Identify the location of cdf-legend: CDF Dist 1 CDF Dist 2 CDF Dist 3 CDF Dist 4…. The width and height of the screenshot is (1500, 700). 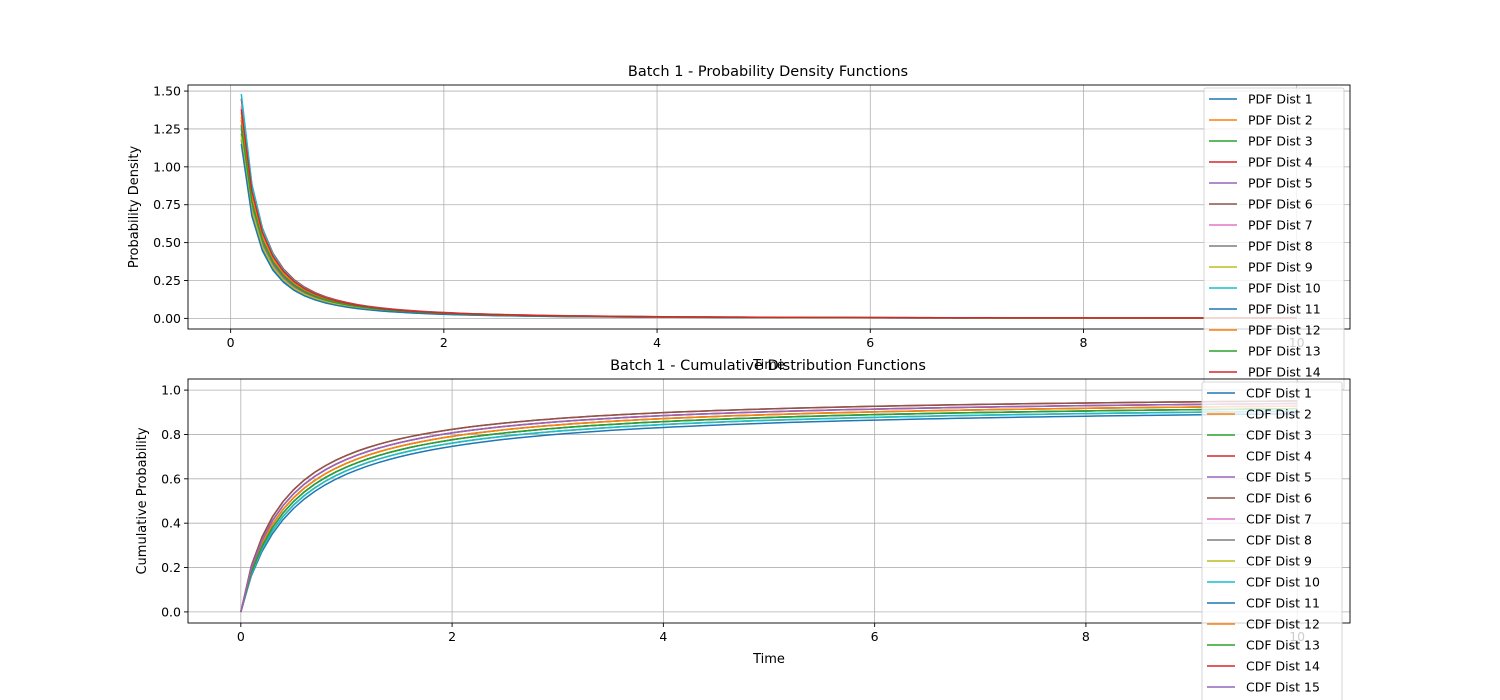
(1272, 540).